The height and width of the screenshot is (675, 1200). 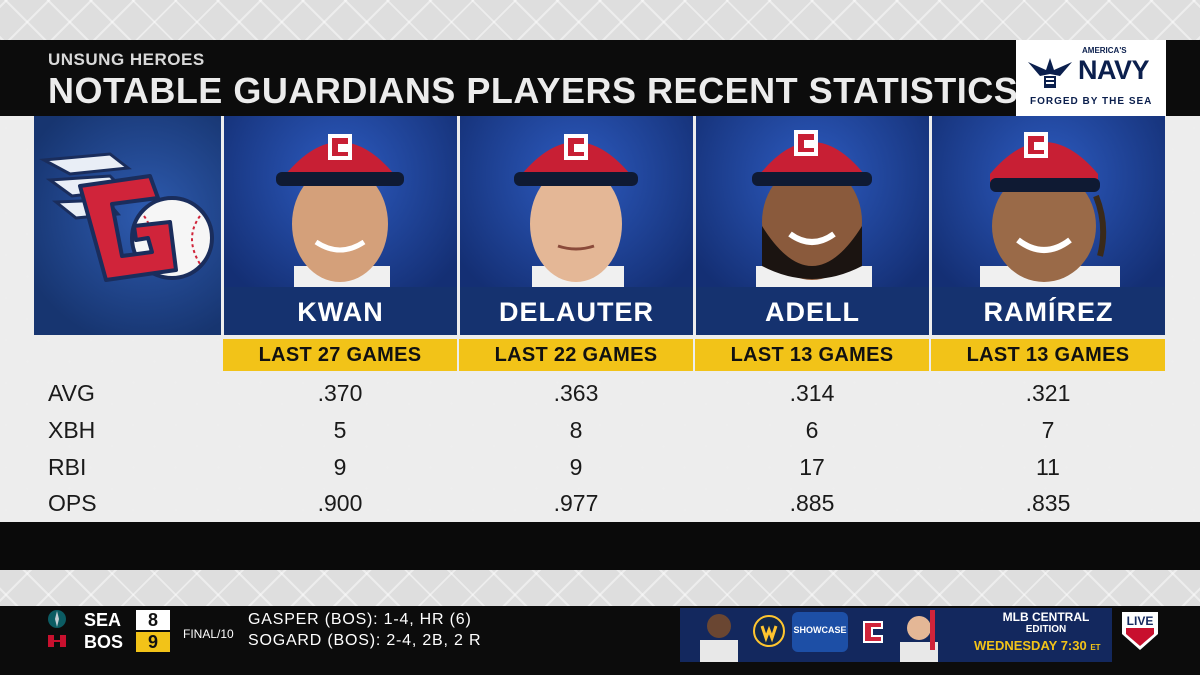 What do you see at coordinates (126, 217) in the screenshot?
I see `guardians-logo-icon` at bounding box center [126, 217].